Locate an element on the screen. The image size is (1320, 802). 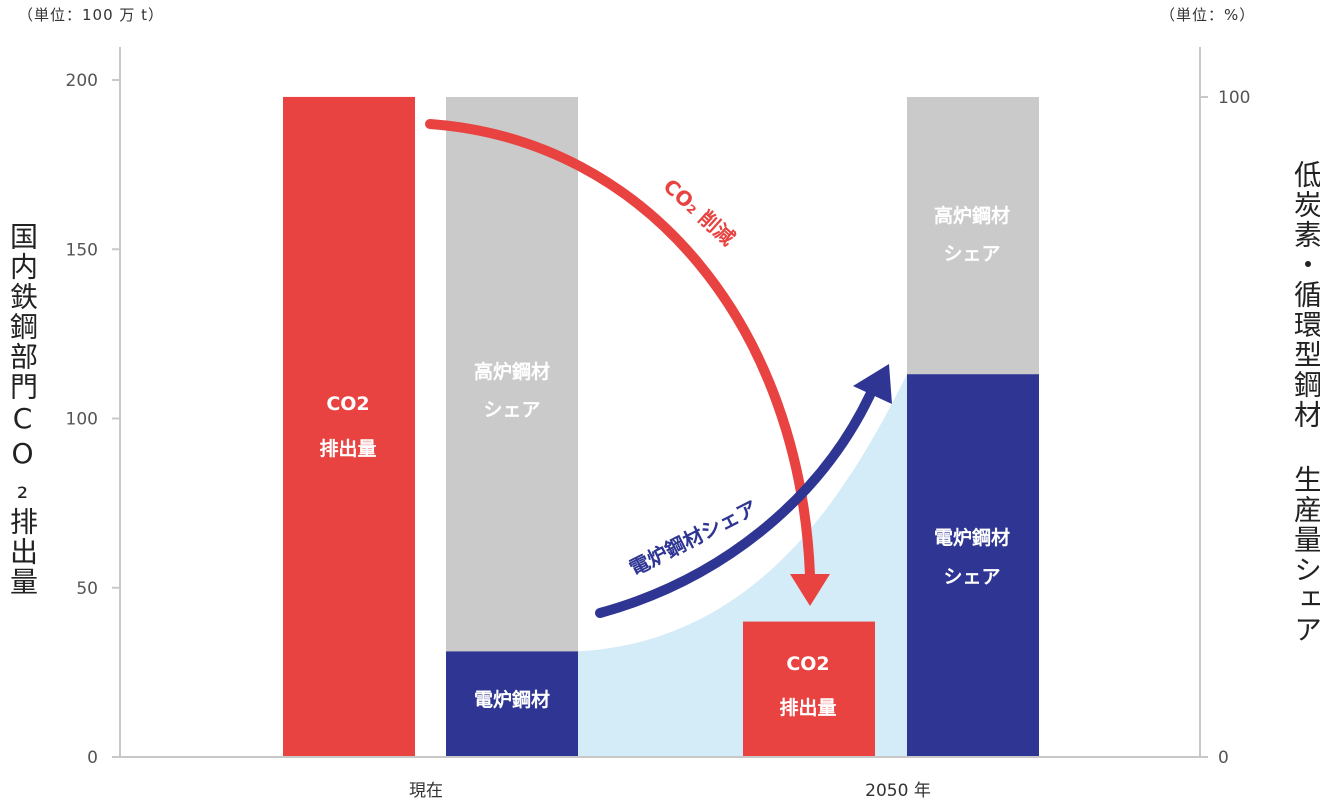
right-tick-label: 100 is located at coordinates (1234, 98).